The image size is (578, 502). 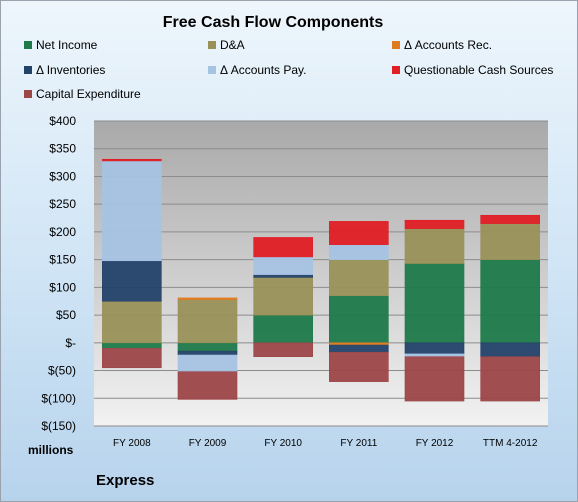 I want to click on y-tick-label: $-, so click(x=70, y=343).